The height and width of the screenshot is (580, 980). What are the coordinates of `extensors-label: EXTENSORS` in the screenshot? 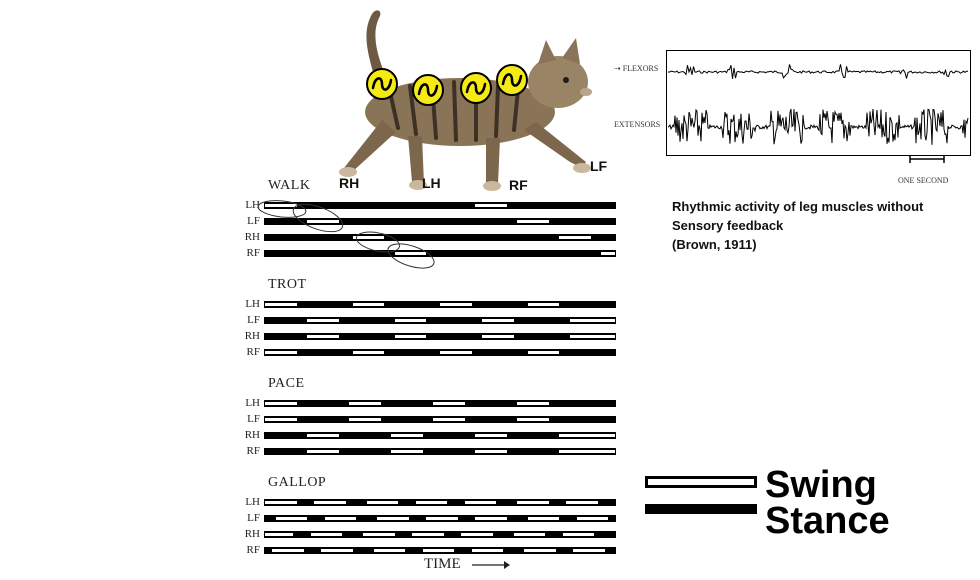 It's located at (637, 124).